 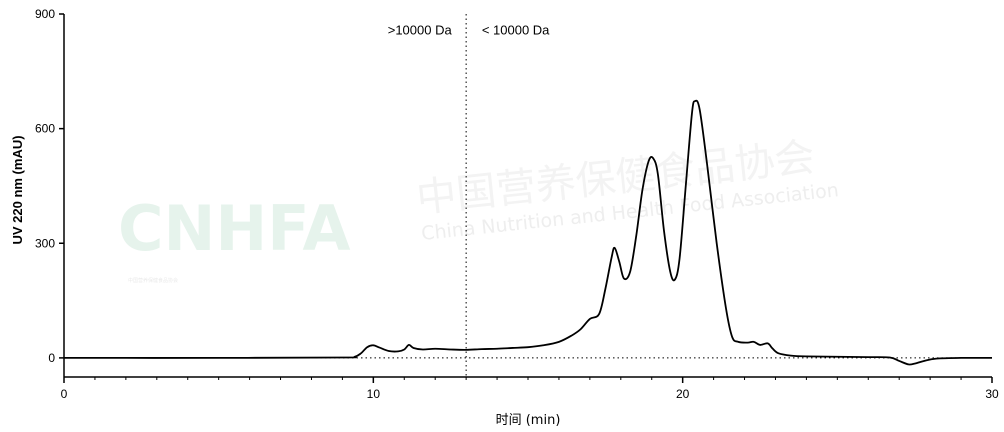 I want to click on x-axis-label: 时间 (min), so click(x=528, y=420).